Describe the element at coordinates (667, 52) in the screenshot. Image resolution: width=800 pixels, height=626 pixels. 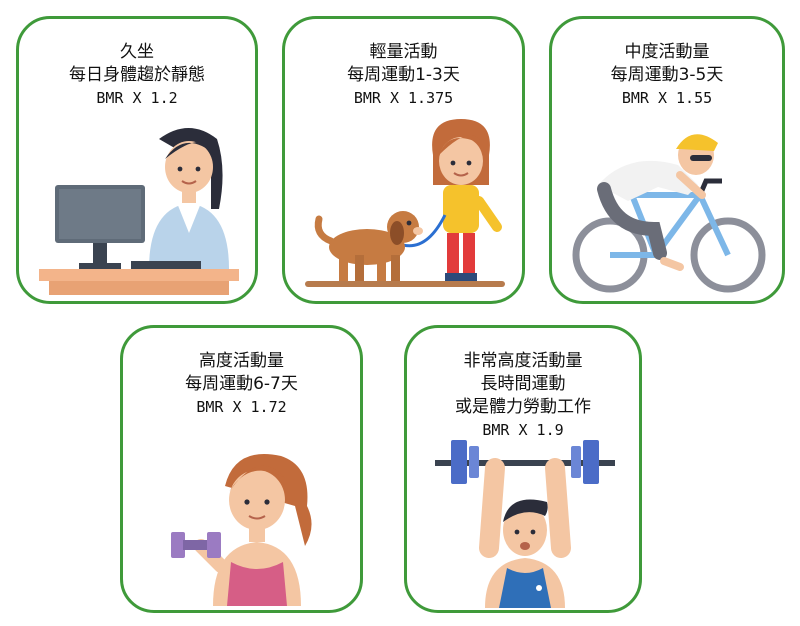
I see `card-title: 中度活動量` at that location.